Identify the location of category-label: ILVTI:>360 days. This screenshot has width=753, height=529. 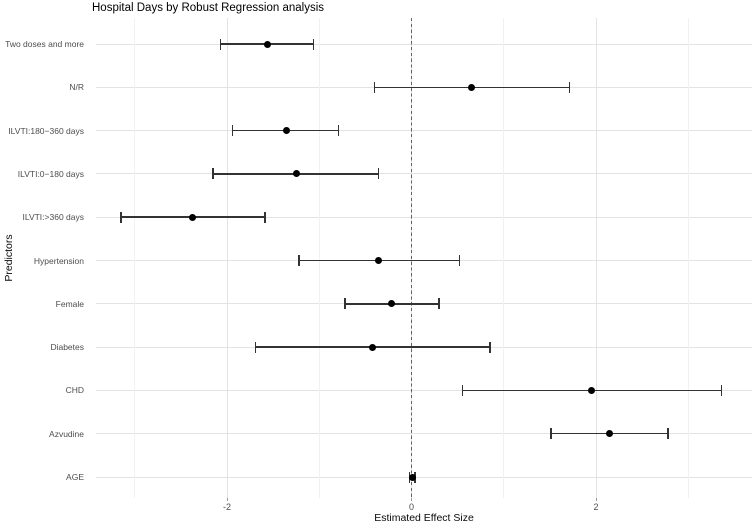
(53, 217).